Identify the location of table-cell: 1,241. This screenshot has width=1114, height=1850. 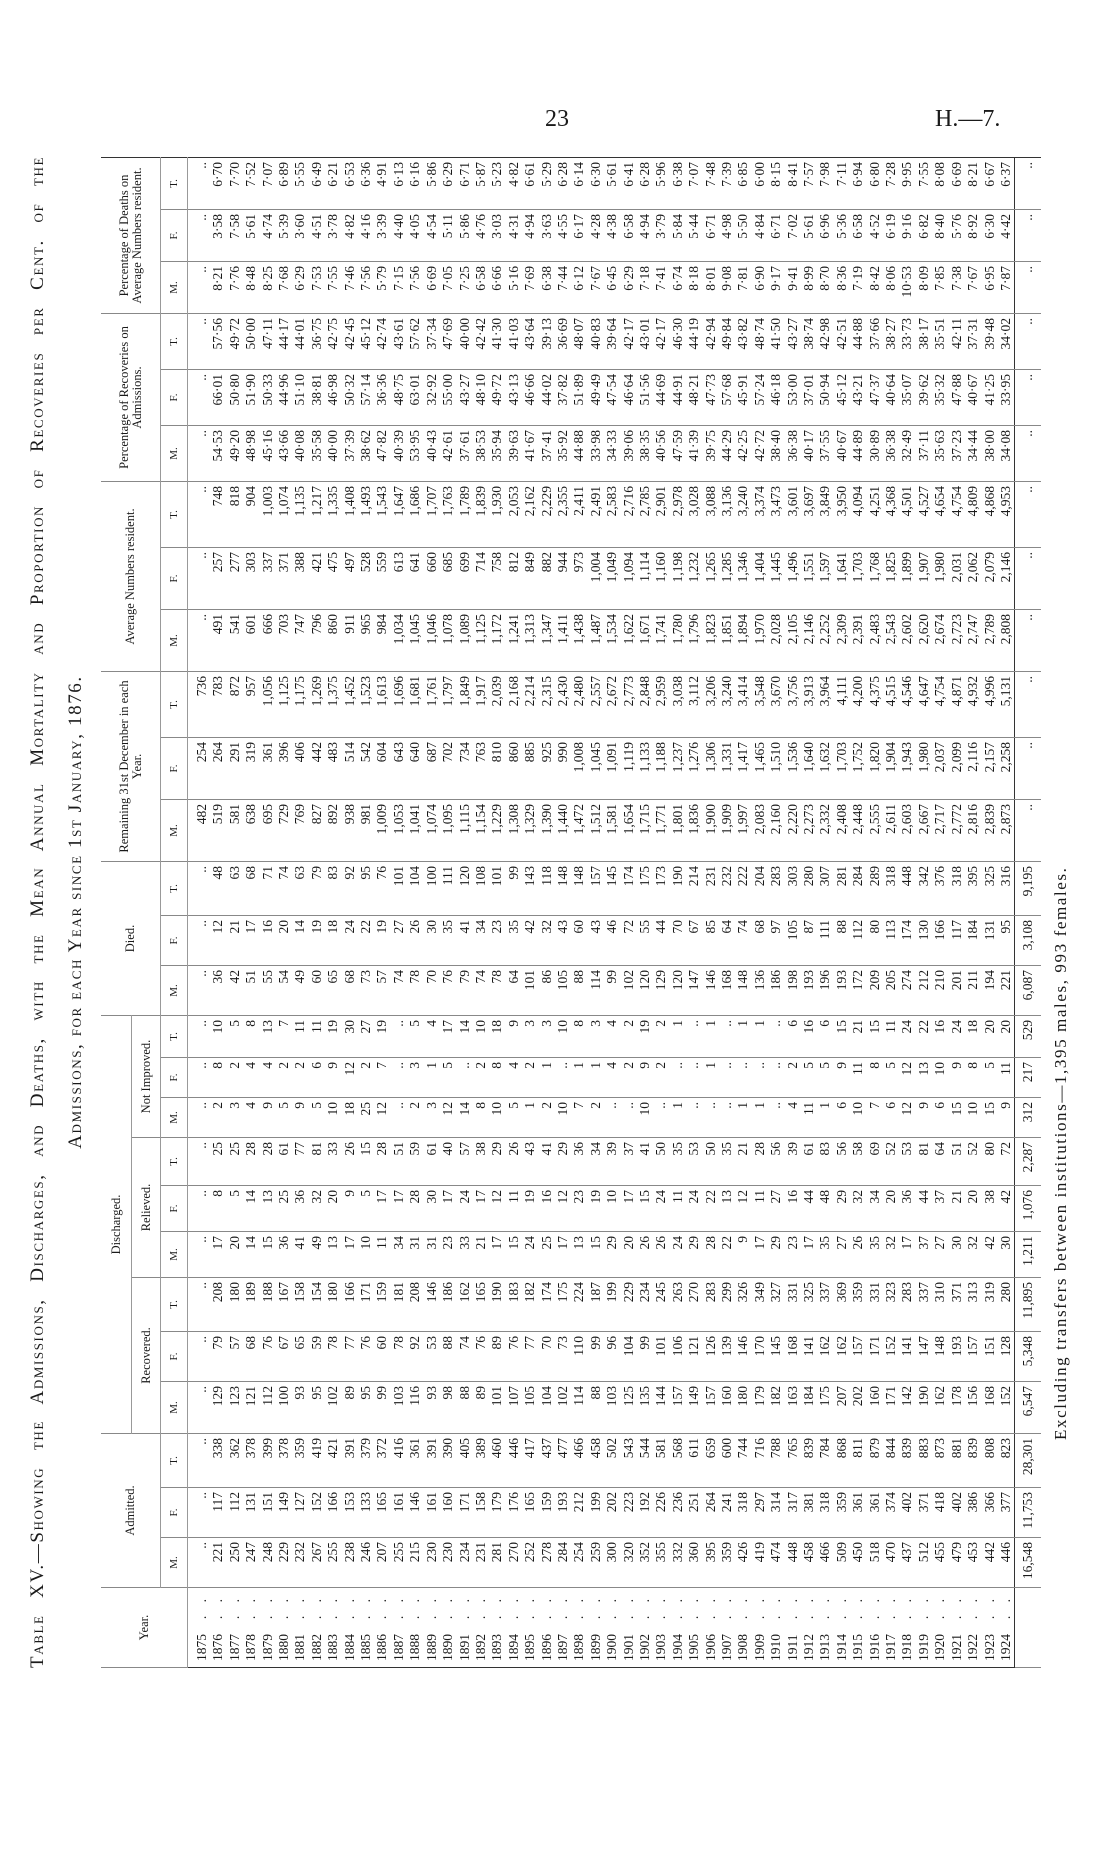
(514, 640).